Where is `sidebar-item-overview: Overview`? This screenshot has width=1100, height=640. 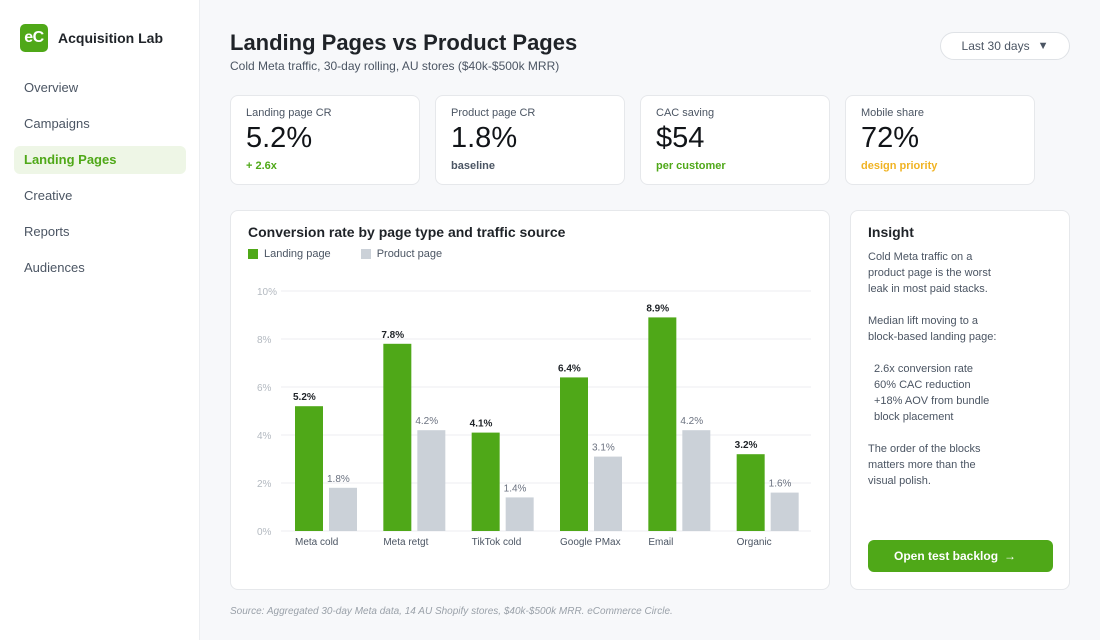
sidebar-item-overview: Overview is located at coordinates (51, 87).